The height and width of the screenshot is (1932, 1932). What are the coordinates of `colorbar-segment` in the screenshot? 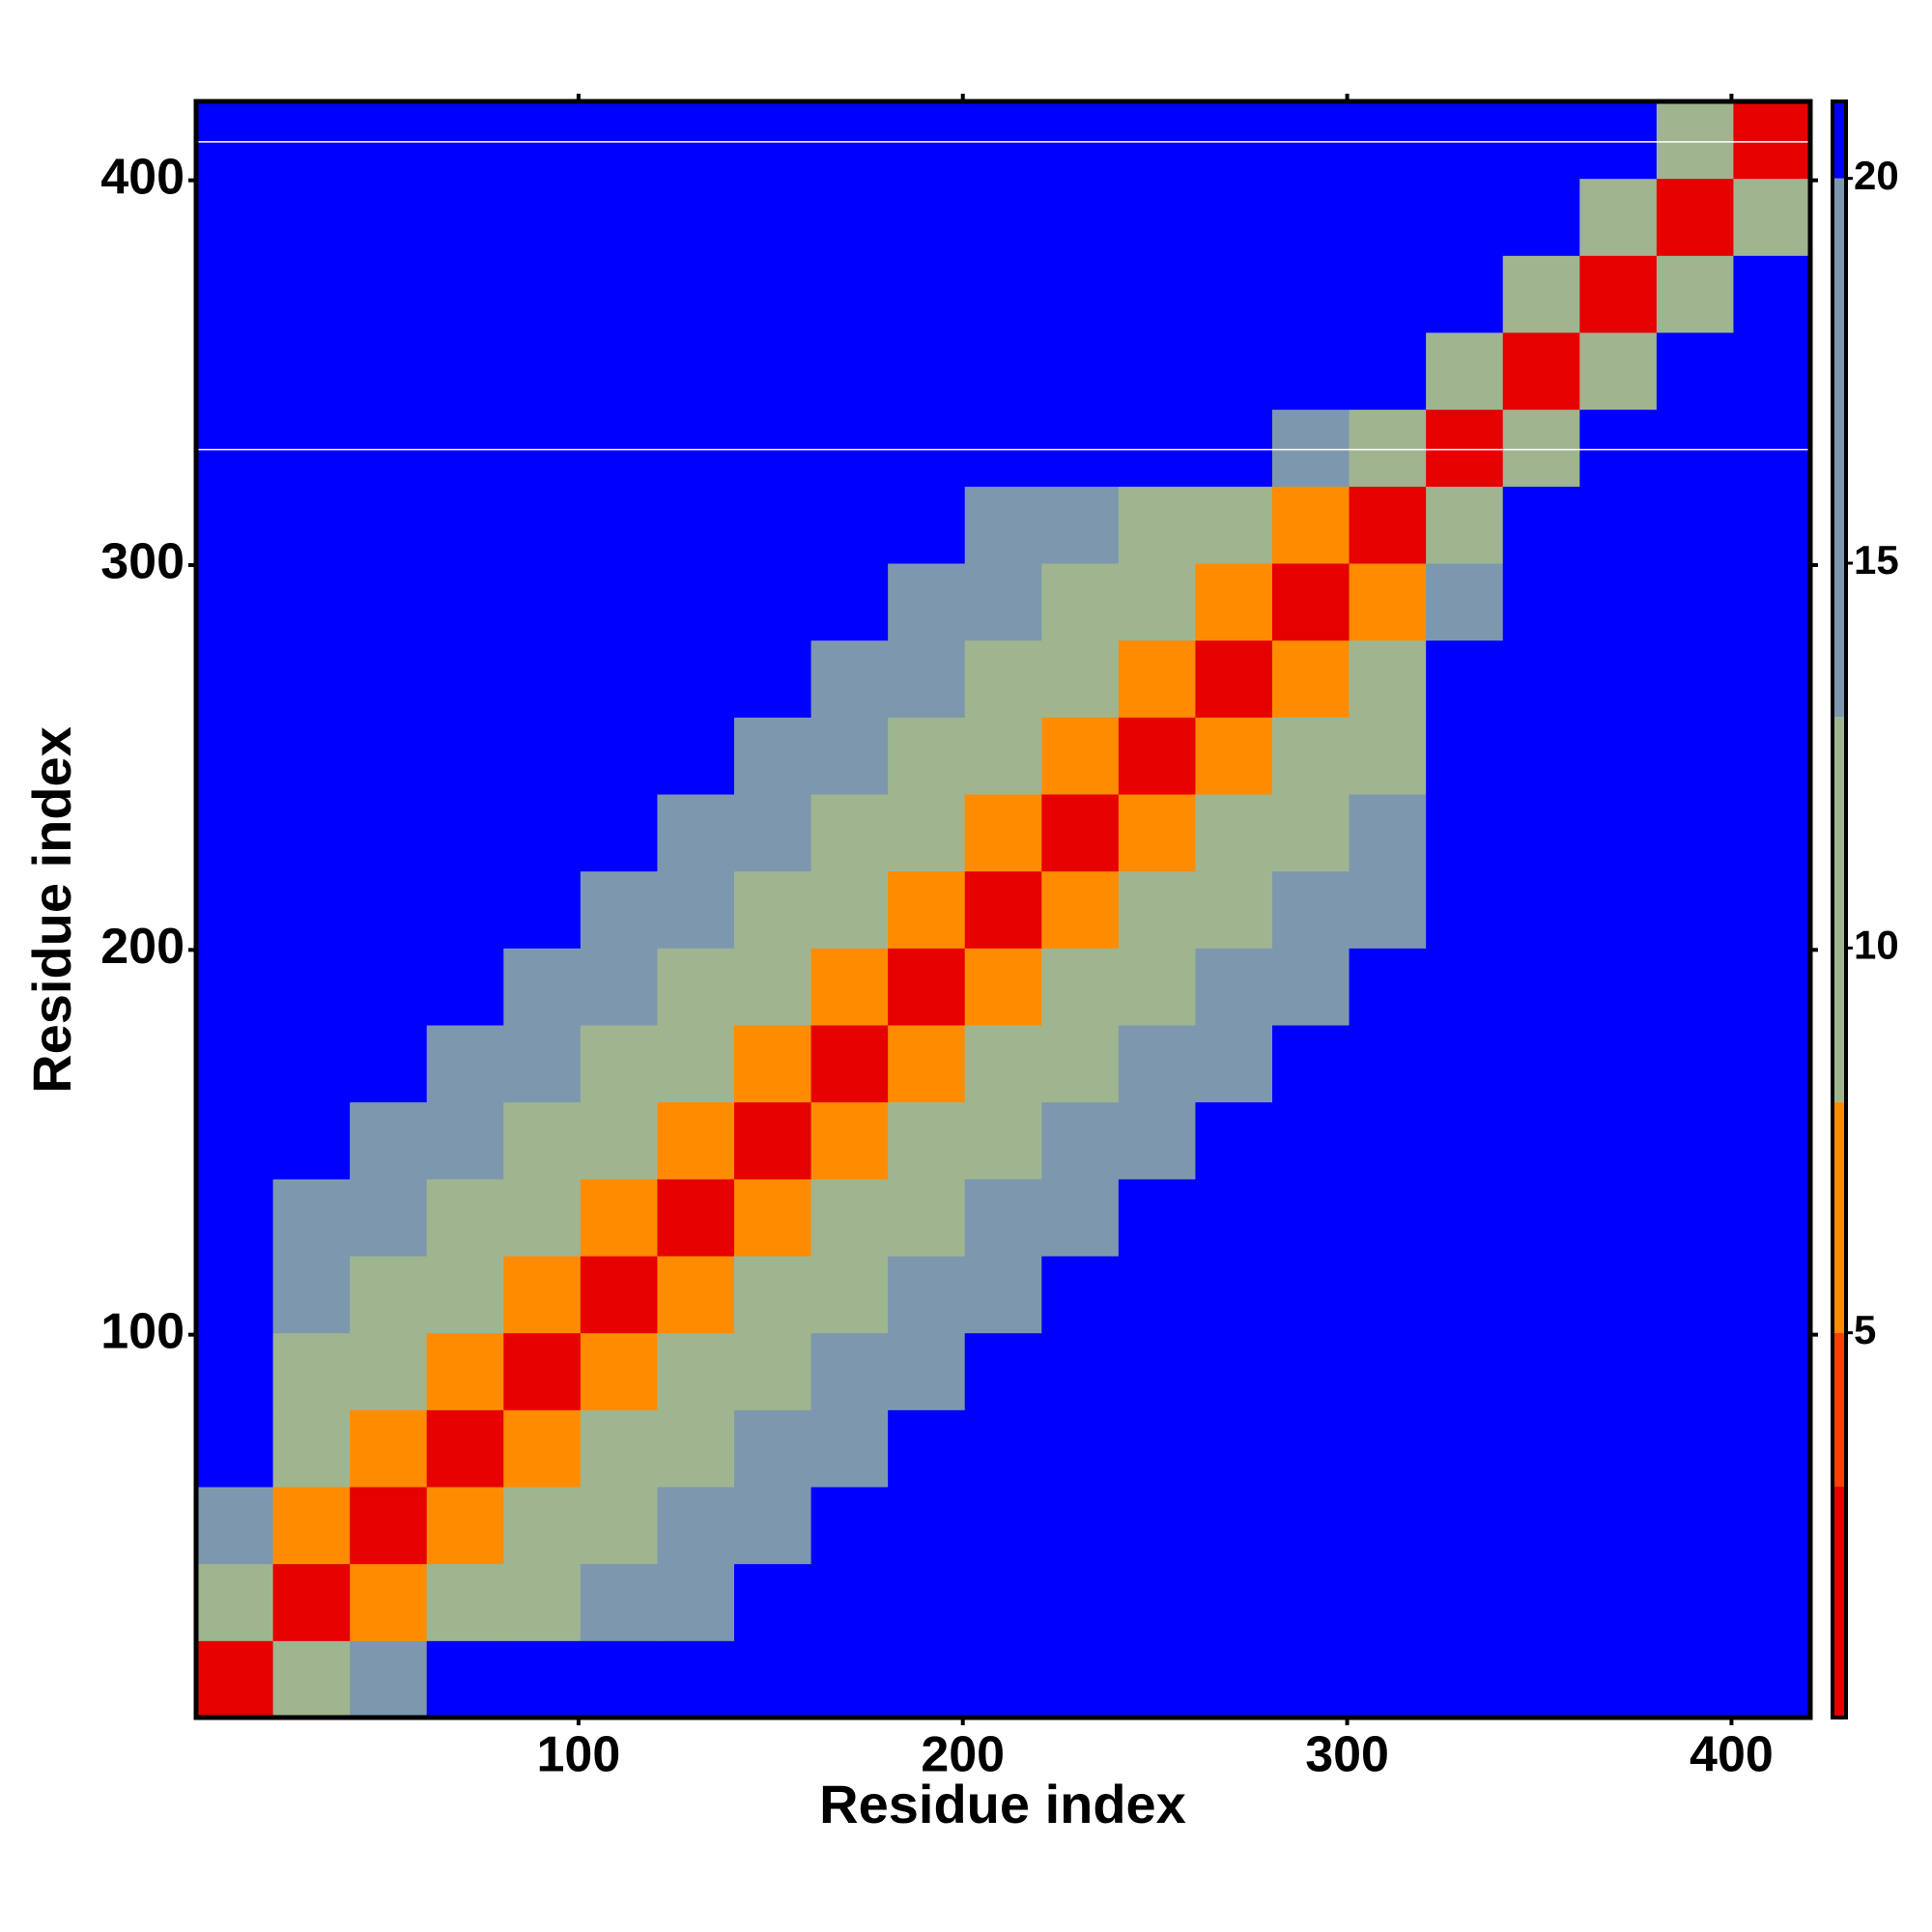 It's located at (1839, 1602).